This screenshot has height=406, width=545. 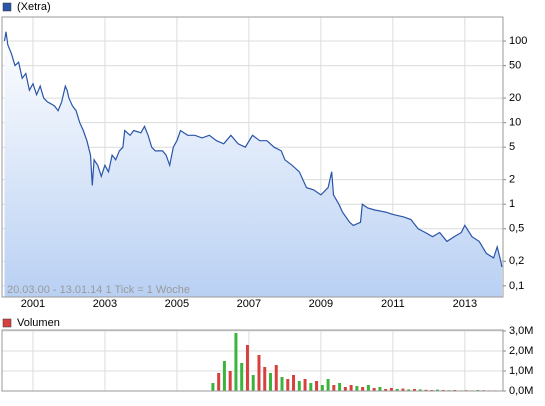 I want to click on x-tick-label: 2007, so click(x=249, y=304).